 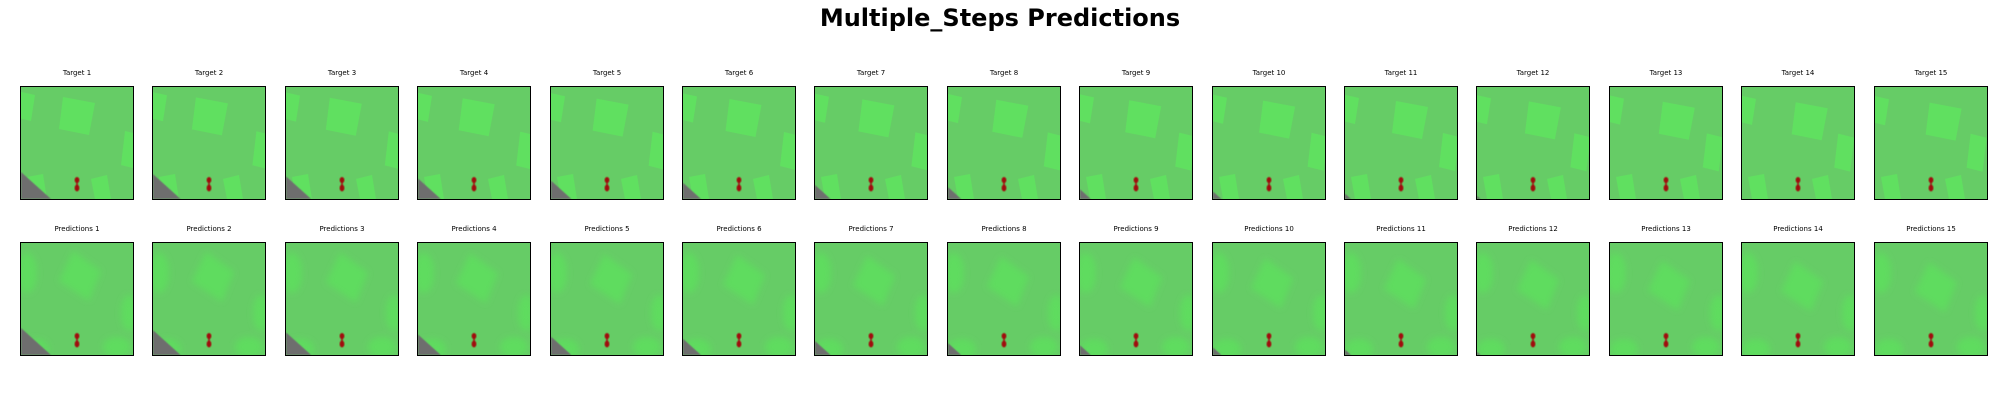 What do you see at coordinates (1136, 229) in the screenshot?
I see `prediction-frame-title: Predictions 9` at bounding box center [1136, 229].